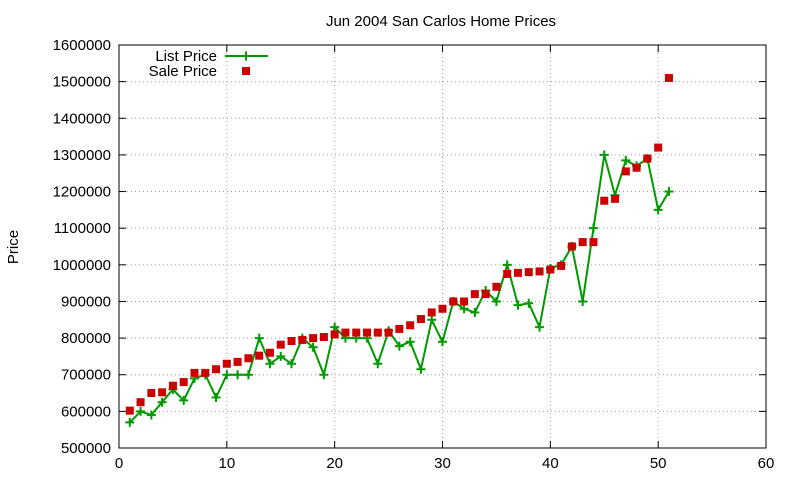 The image size is (800, 480). I want to click on x-tick-label: 30, so click(442, 463).